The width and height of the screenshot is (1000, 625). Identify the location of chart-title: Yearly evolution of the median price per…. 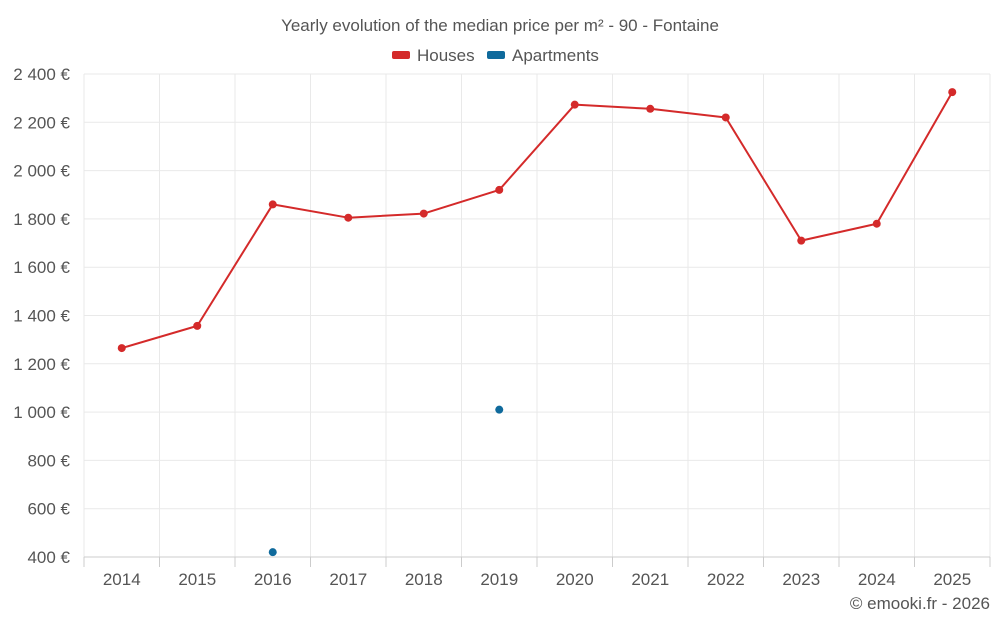
(500, 25).